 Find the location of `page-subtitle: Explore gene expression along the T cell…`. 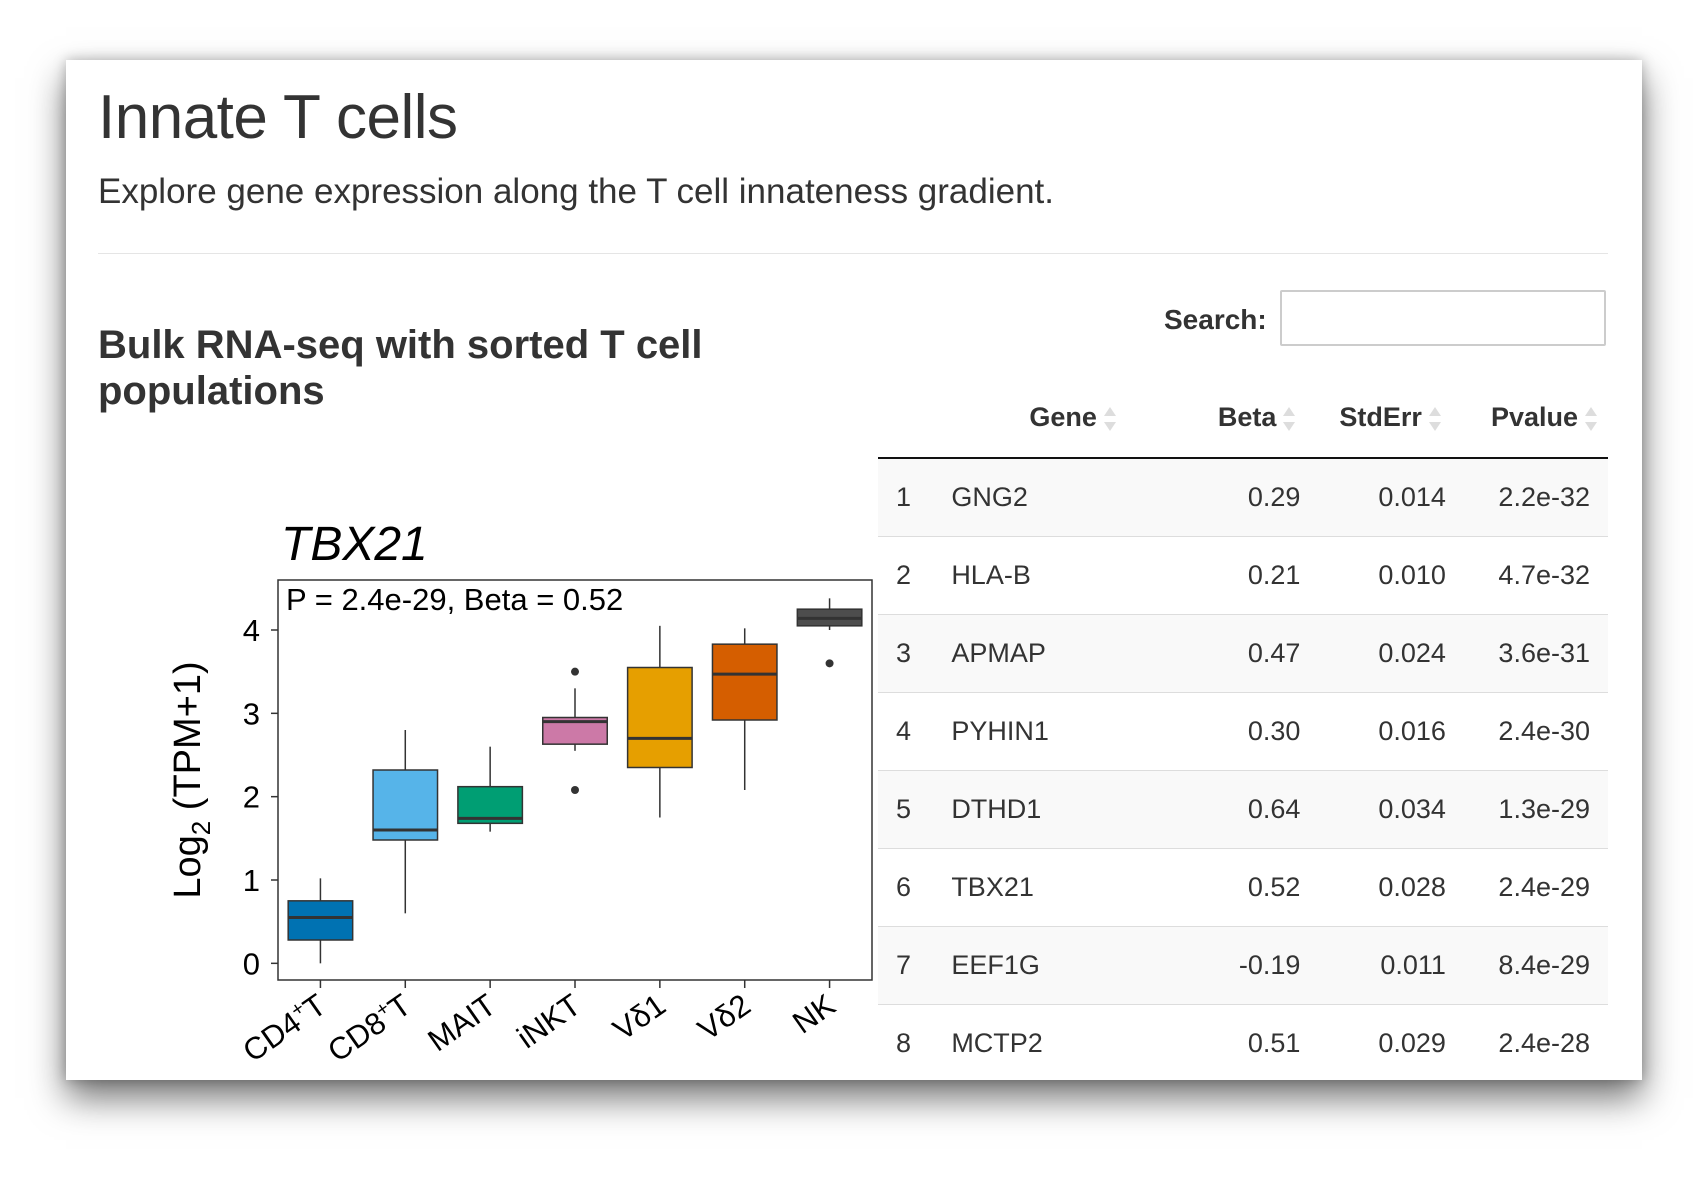

page-subtitle: Explore gene expression along the T cell… is located at coordinates (576, 191).